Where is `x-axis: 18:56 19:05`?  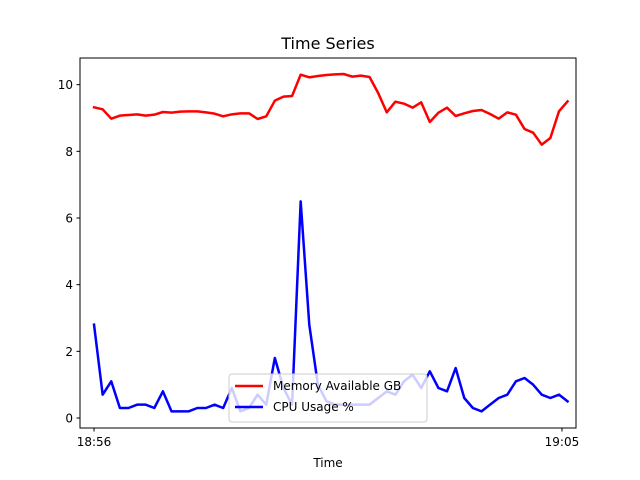
x-axis: 18:56 19:05 is located at coordinates (328, 438).